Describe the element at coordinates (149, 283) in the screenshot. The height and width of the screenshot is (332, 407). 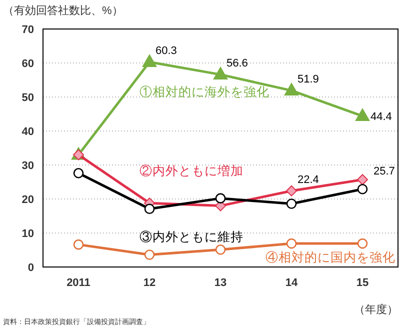
I see `x-tick-label: 12` at that location.